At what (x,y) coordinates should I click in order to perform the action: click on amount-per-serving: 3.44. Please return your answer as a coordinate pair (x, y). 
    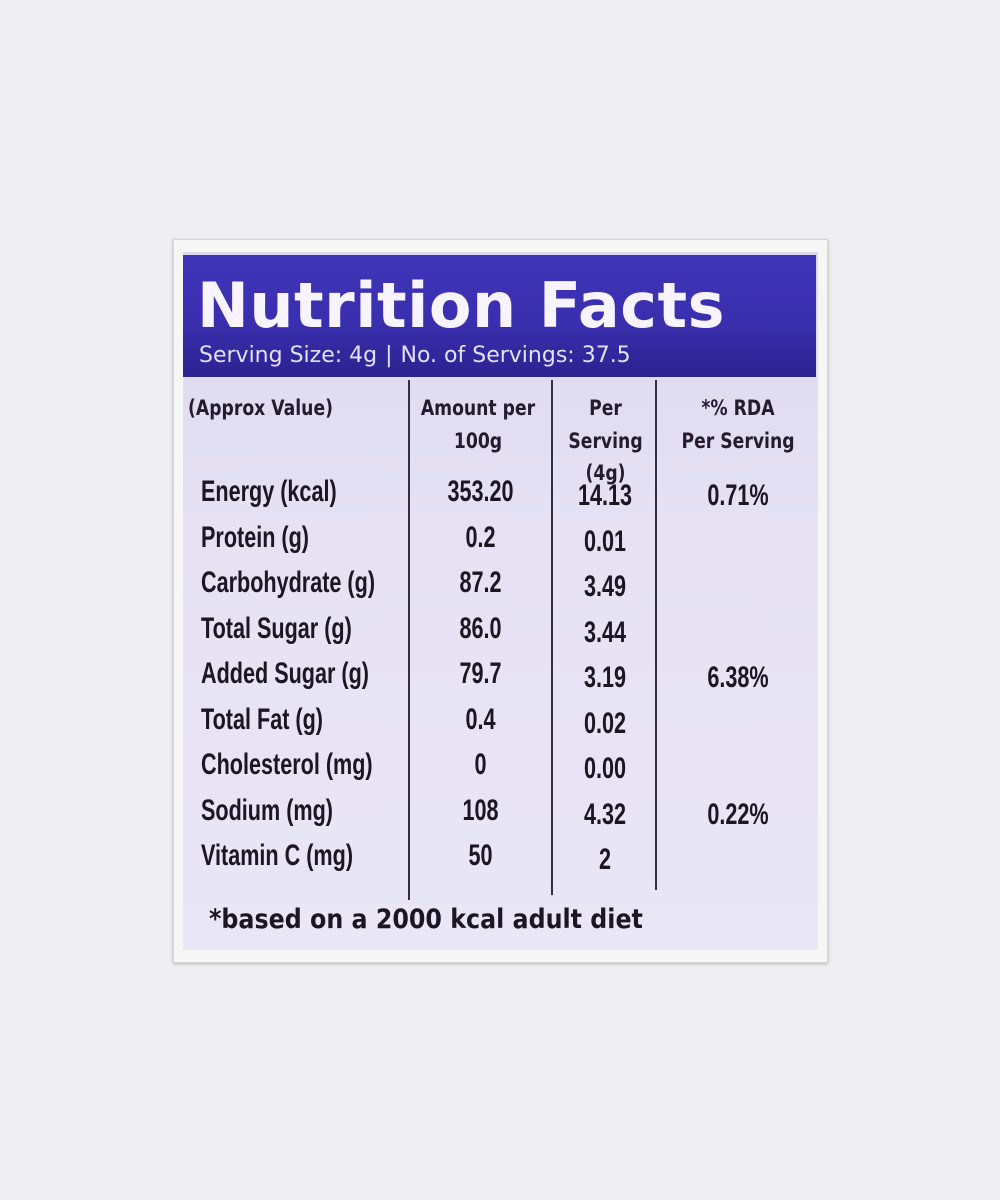
    Looking at the image, I should click on (605, 632).